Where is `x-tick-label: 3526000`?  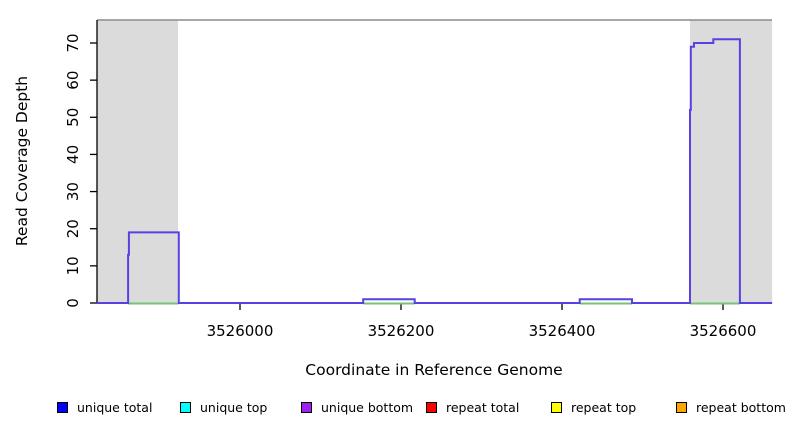 x-tick-label: 3526000 is located at coordinates (240, 331).